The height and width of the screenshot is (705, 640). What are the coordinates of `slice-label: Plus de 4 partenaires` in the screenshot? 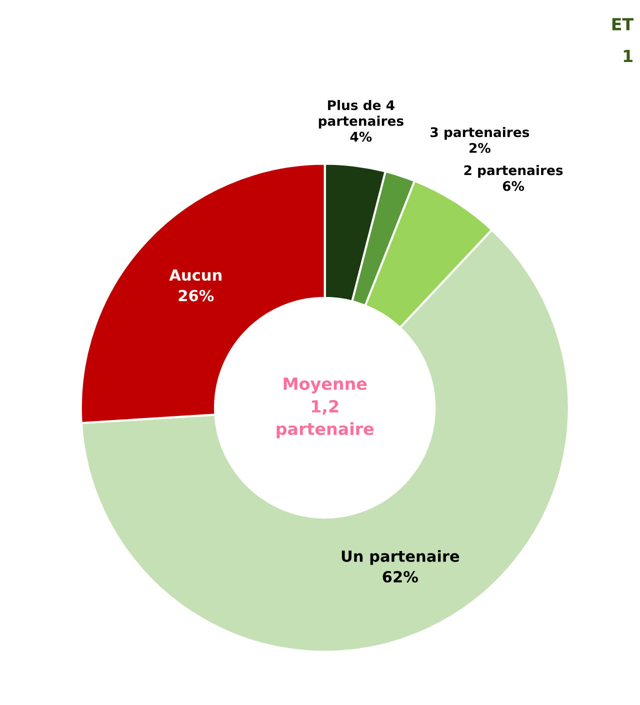 It's located at (361, 114).